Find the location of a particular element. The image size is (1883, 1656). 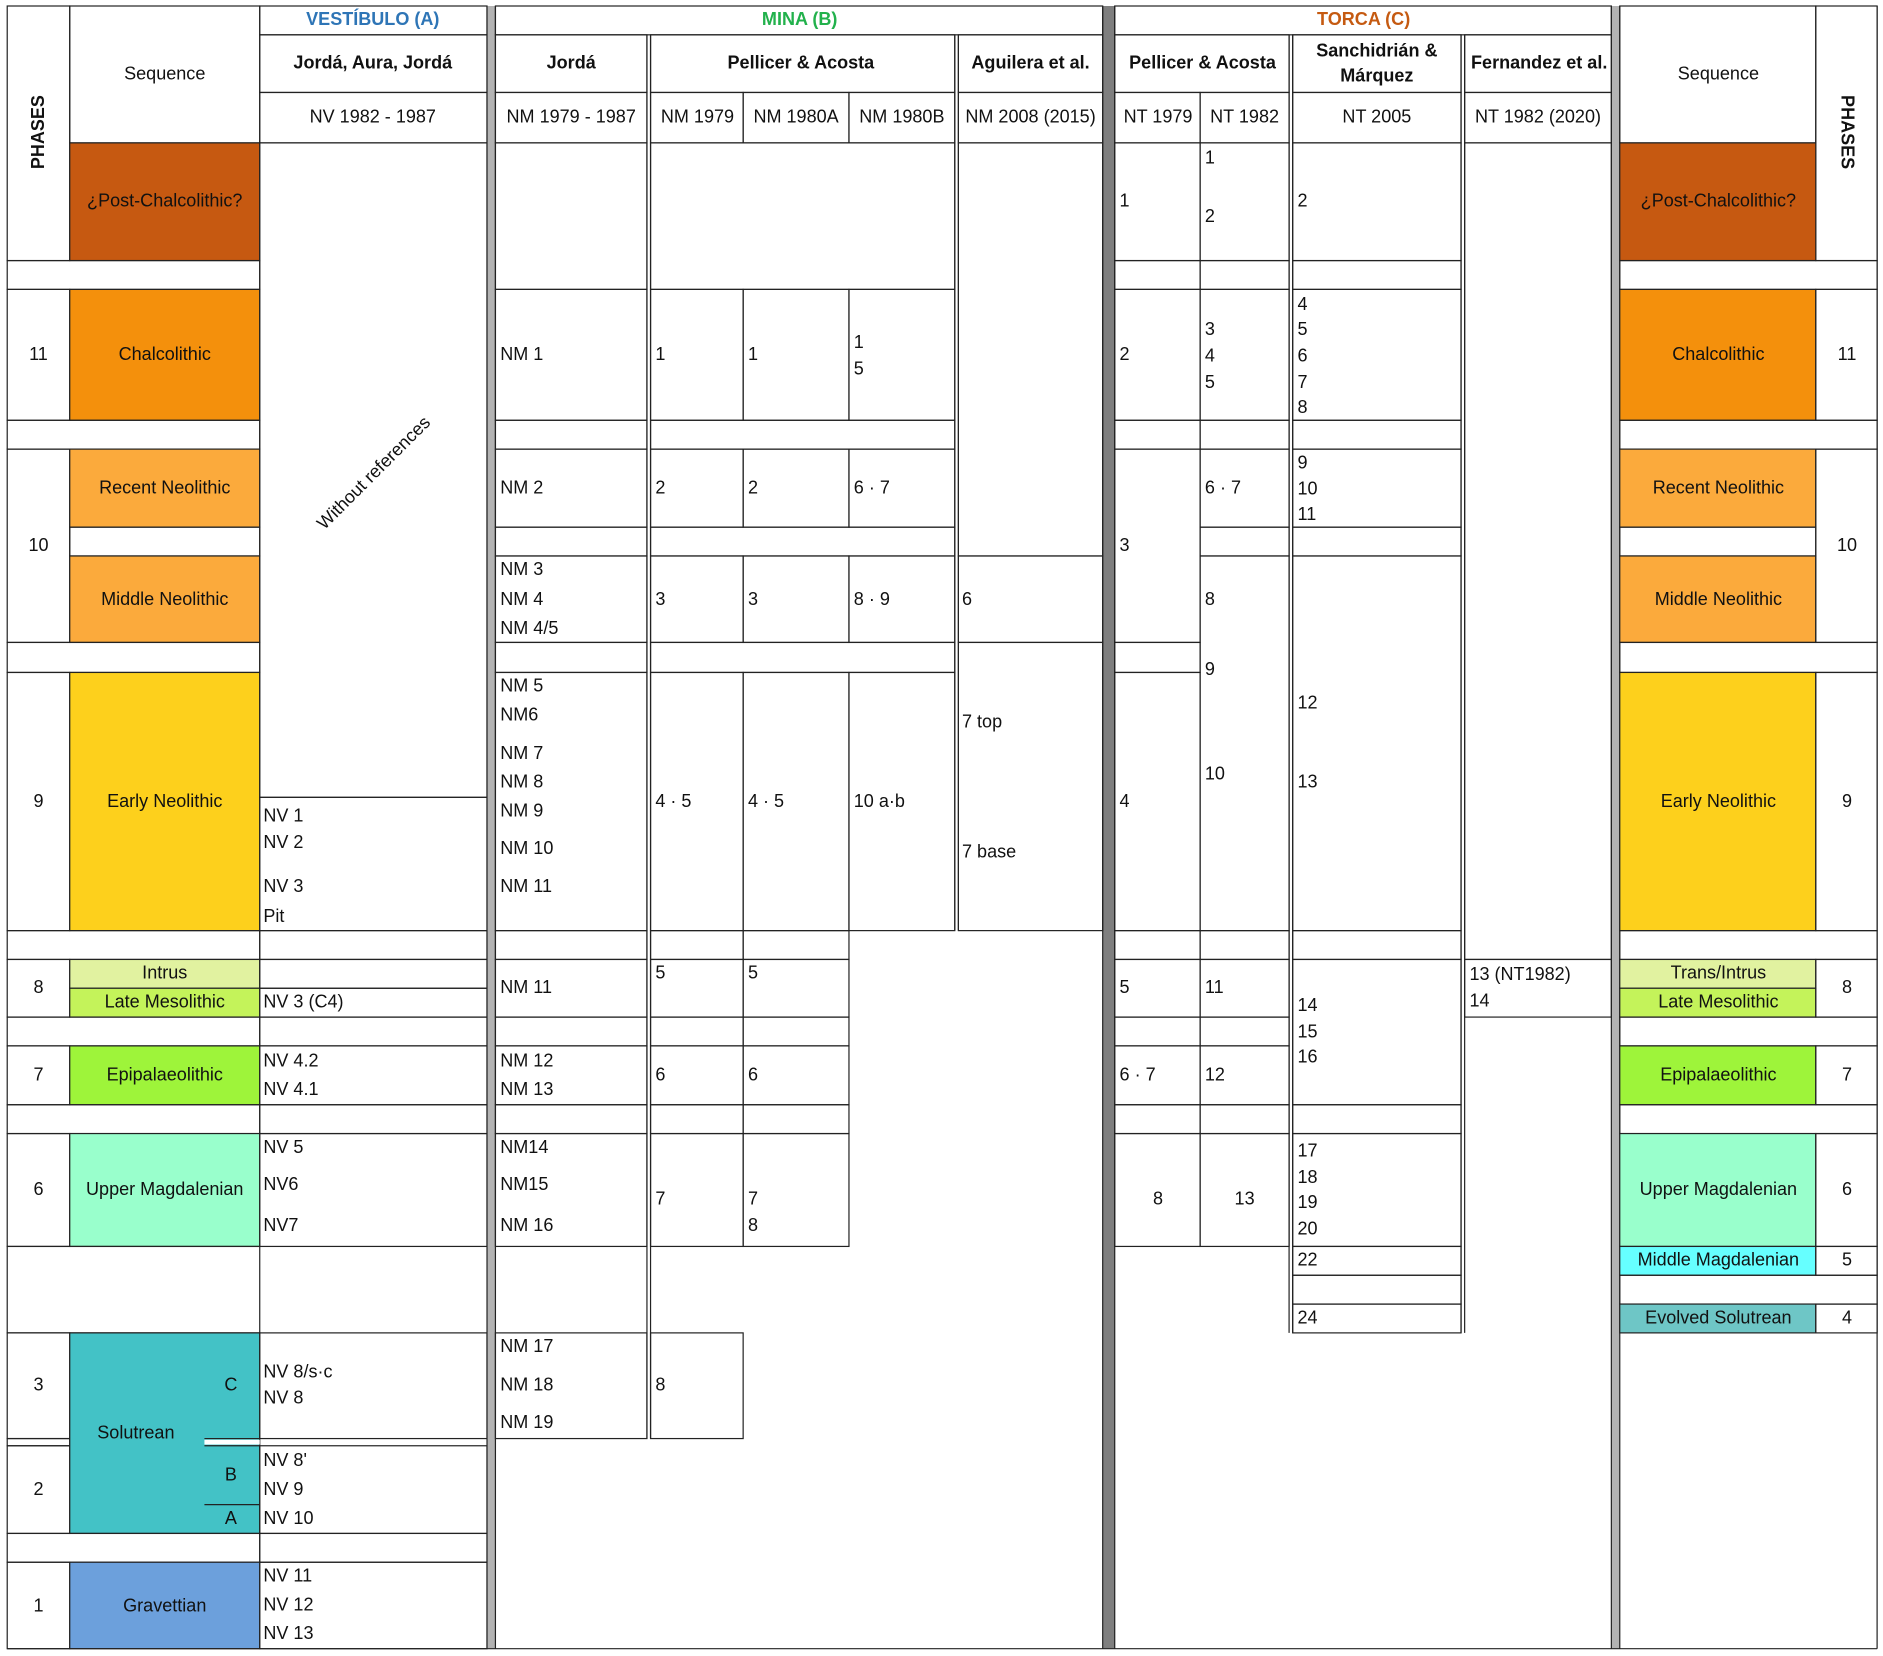

torca-1979-level: 8 is located at coordinates (1158, 1199).